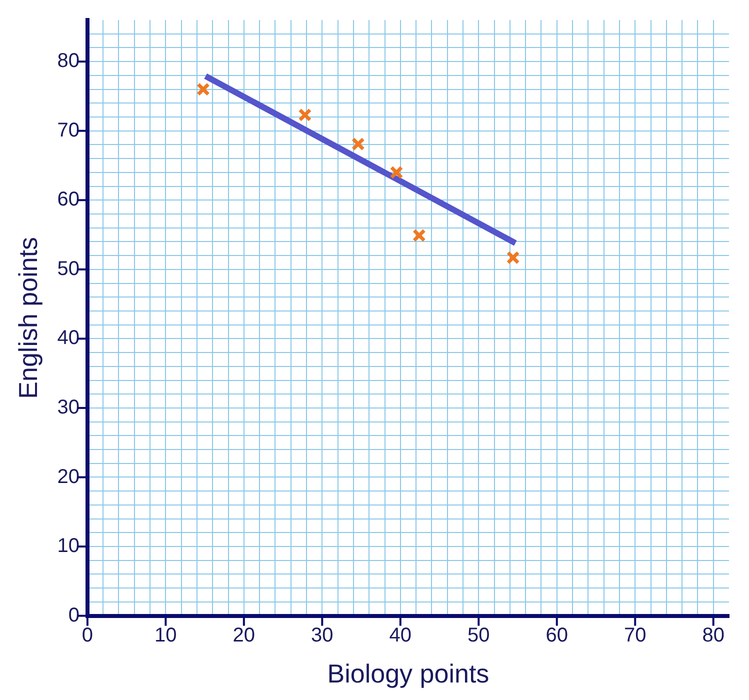 Image resolution: width=749 pixels, height=700 pixels. I want to click on x-tick-label: 0, so click(88, 635).